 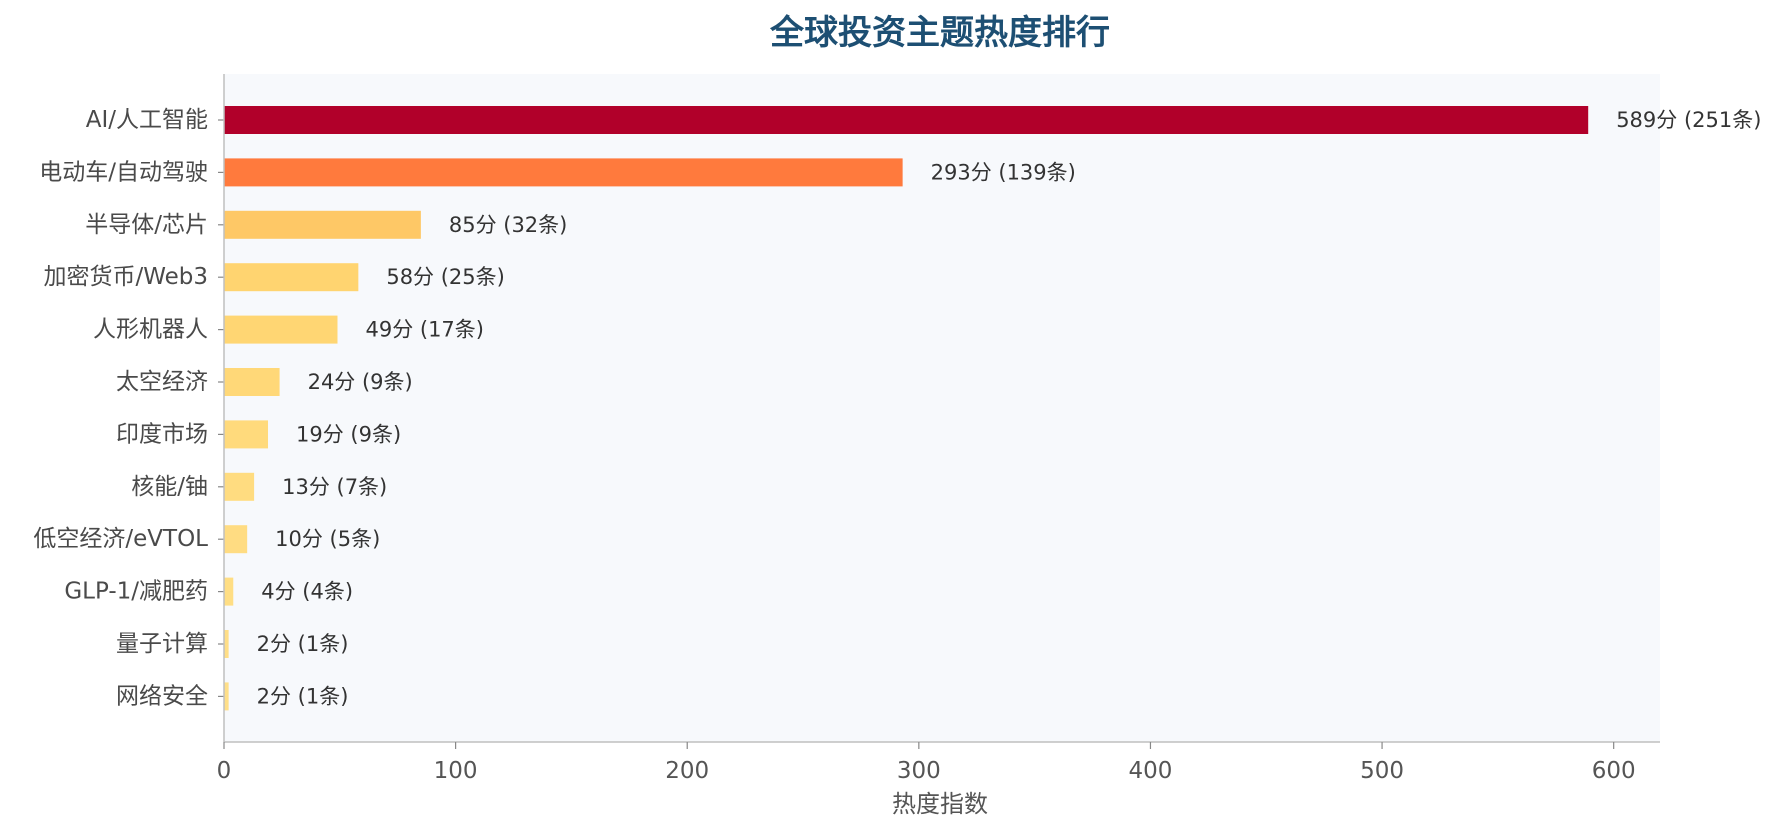 I want to click on category-label: 加密货币/Web3, so click(x=125, y=277).